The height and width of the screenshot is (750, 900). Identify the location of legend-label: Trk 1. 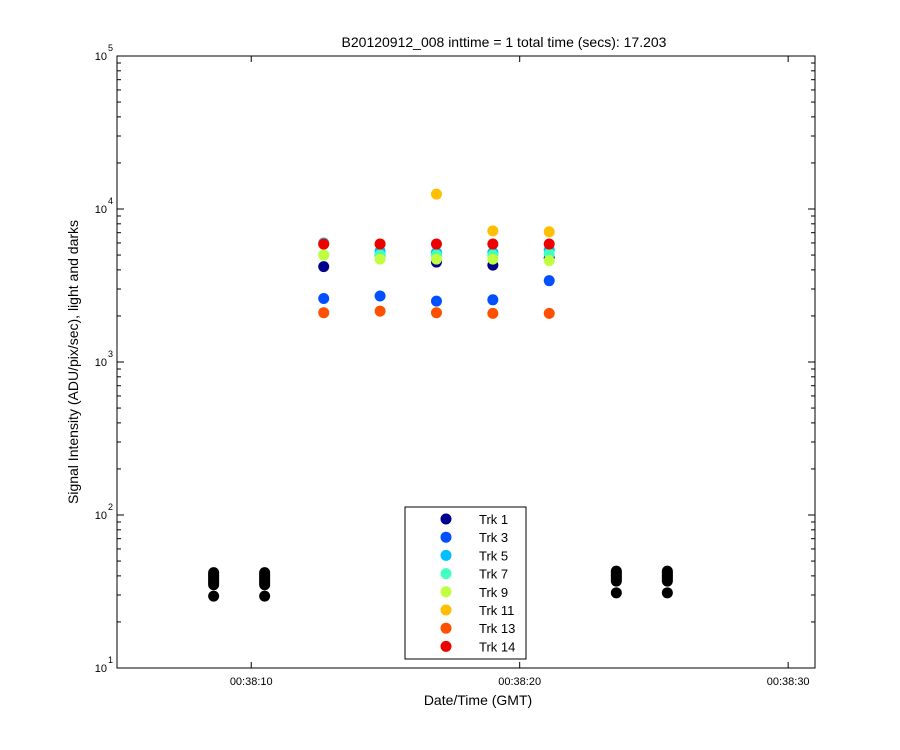
(493, 519).